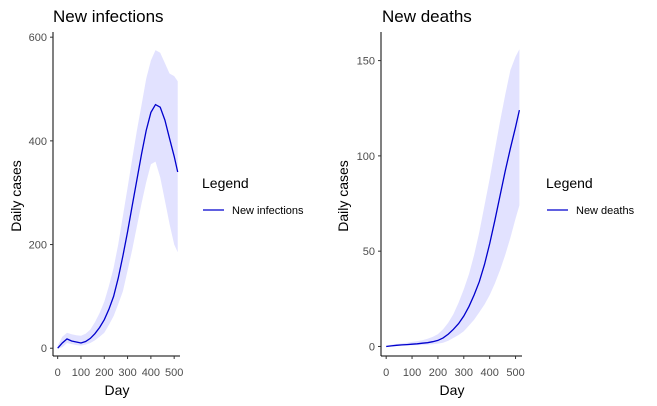  I want to click on legend-label: New infections, so click(268, 211).